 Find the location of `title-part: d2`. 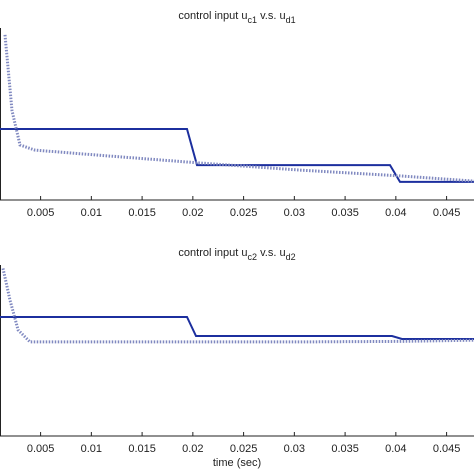

title-part: d2 is located at coordinates (291, 257).